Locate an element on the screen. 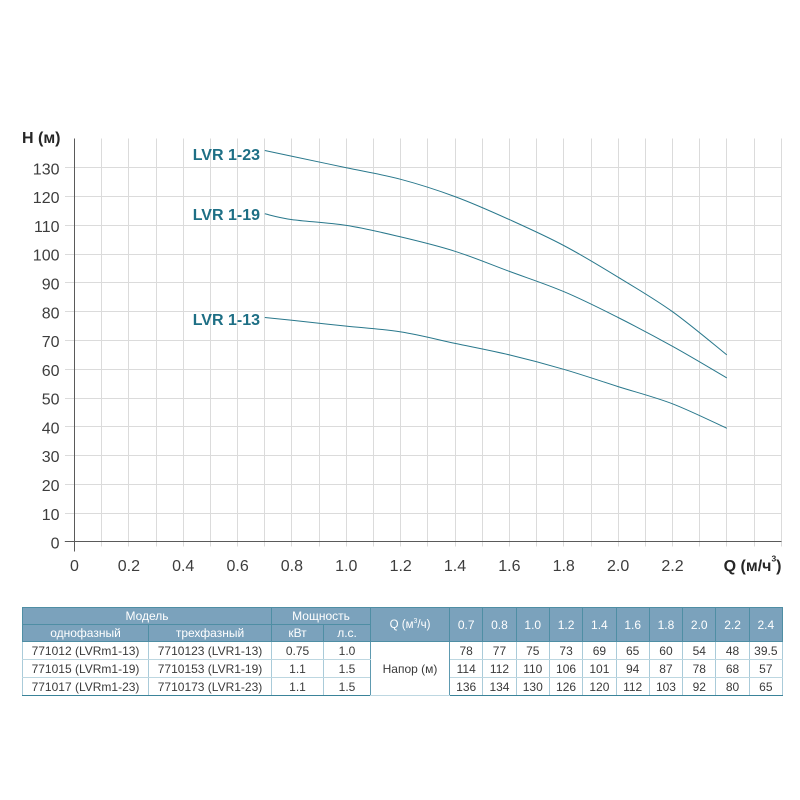  svg-text: 1.8 is located at coordinates (564, 566).